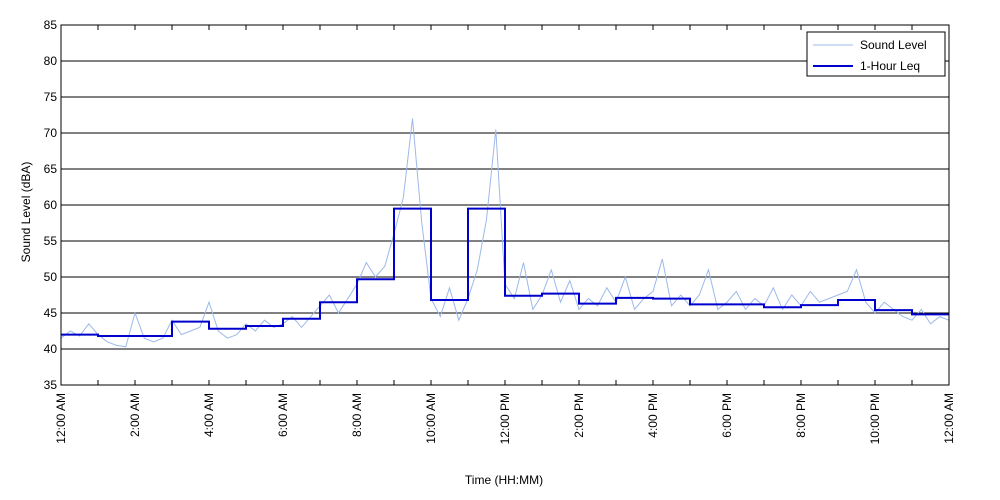  I want to click on x-axis-label: Time (HH:MM), so click(504, 480).